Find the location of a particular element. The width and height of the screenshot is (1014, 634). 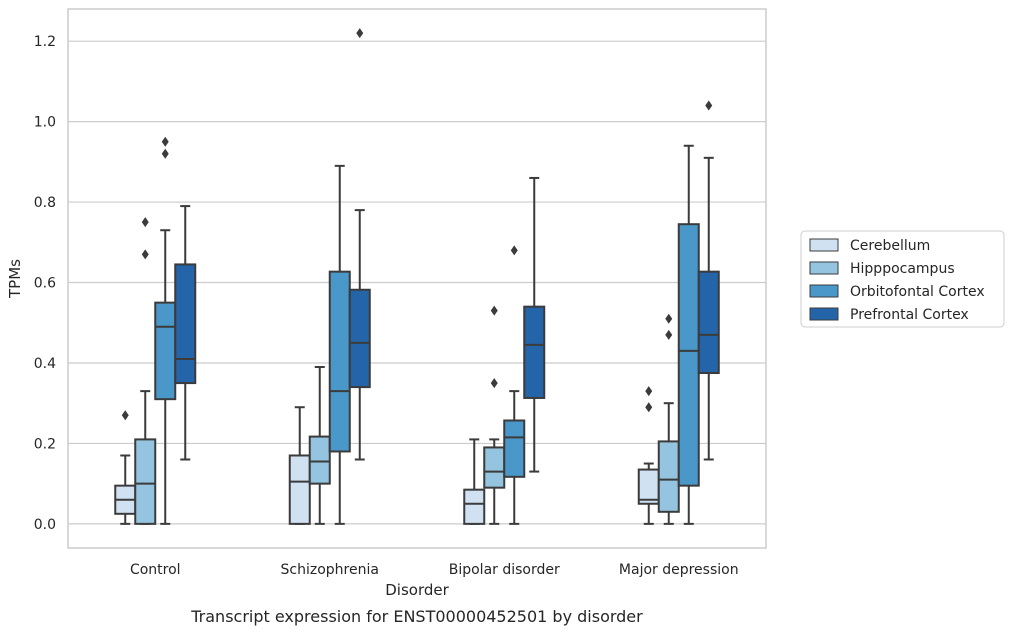

y-axis-ticks: 0.0 0.2 0.4 0.6 0.8 1.0 1.2 is located at coordinates (45, 283).